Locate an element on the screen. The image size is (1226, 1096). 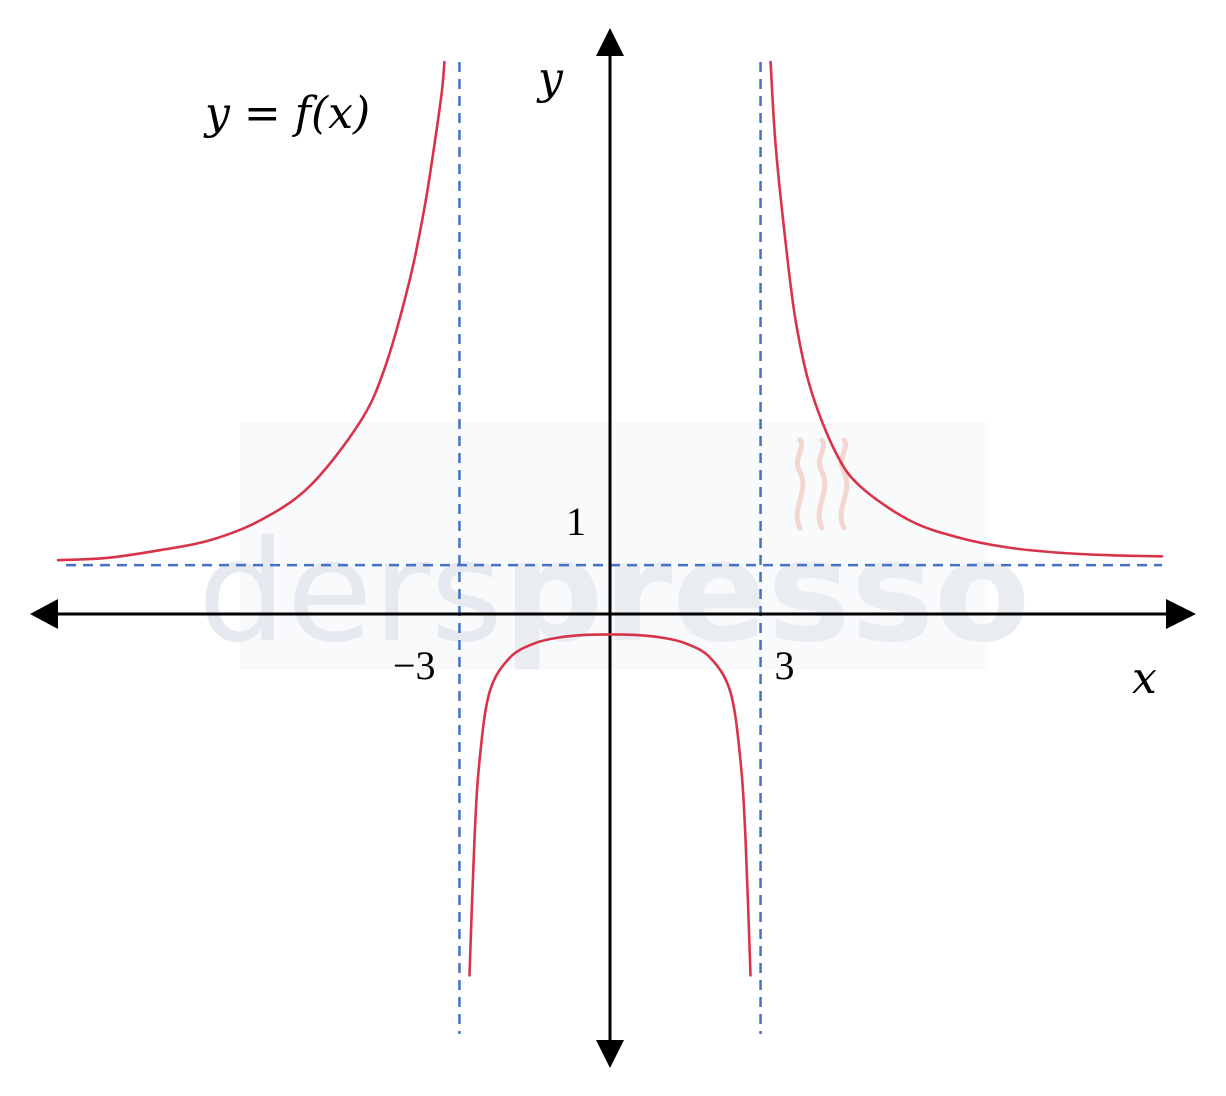
function-label: y = f(x) is located at coordinates (286, 113).